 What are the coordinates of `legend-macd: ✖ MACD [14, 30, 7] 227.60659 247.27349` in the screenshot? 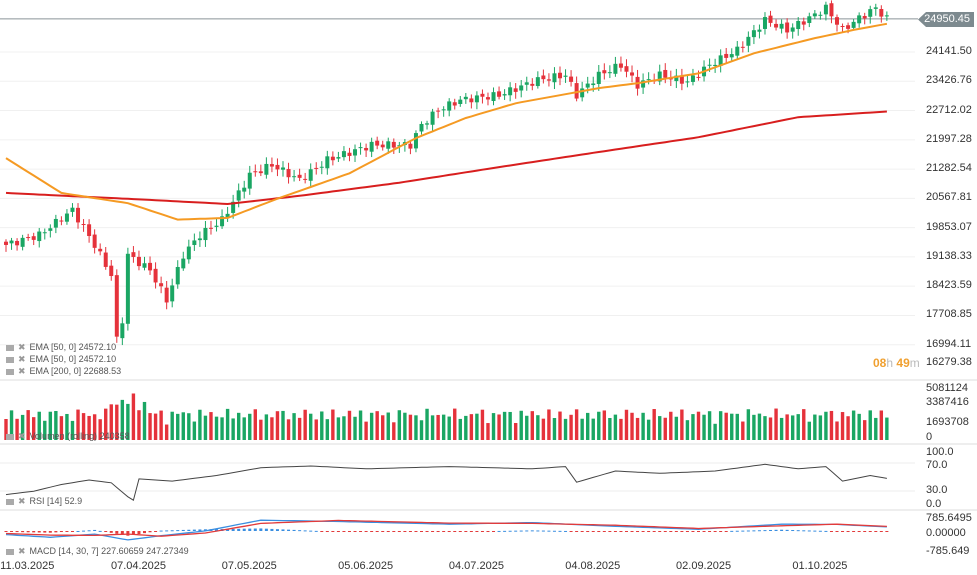 It's located at (97, 551).